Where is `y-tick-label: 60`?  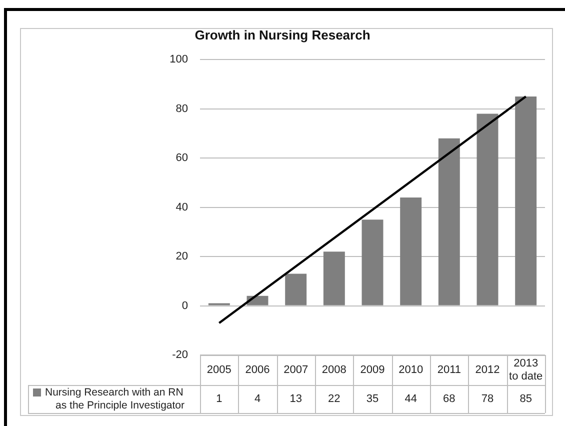
y-tick-label: 60 is located at coordinates (182, 158).